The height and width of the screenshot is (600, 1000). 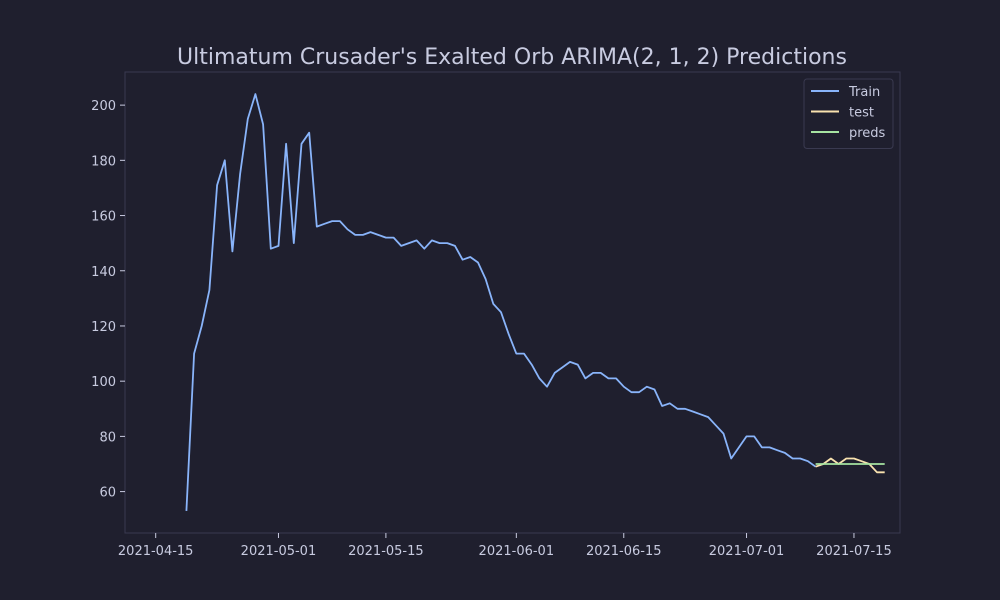 What do you see at coordinates (864, 92) in the screenshot?
I see `legend-label-train: Train` at bounding box center [864, 92].